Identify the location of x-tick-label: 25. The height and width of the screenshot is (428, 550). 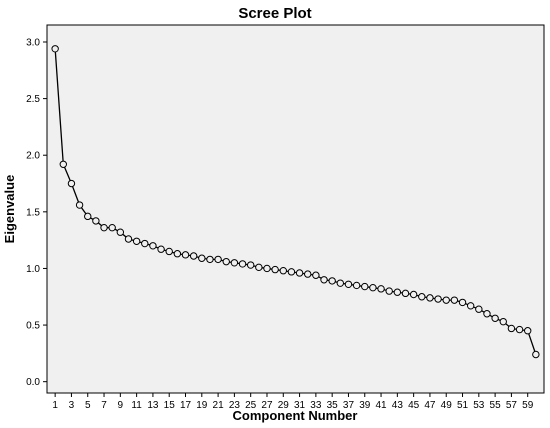
(251, 405).